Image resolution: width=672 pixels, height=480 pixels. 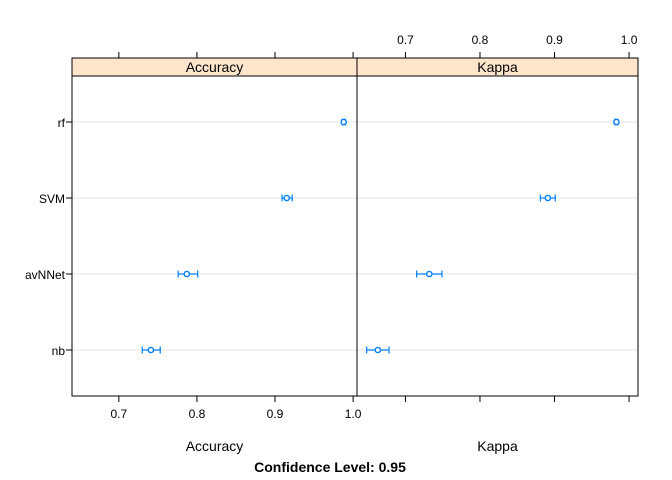 I want to click on x-axis-label-kappa: Kappa, so click(x=497, y=446).